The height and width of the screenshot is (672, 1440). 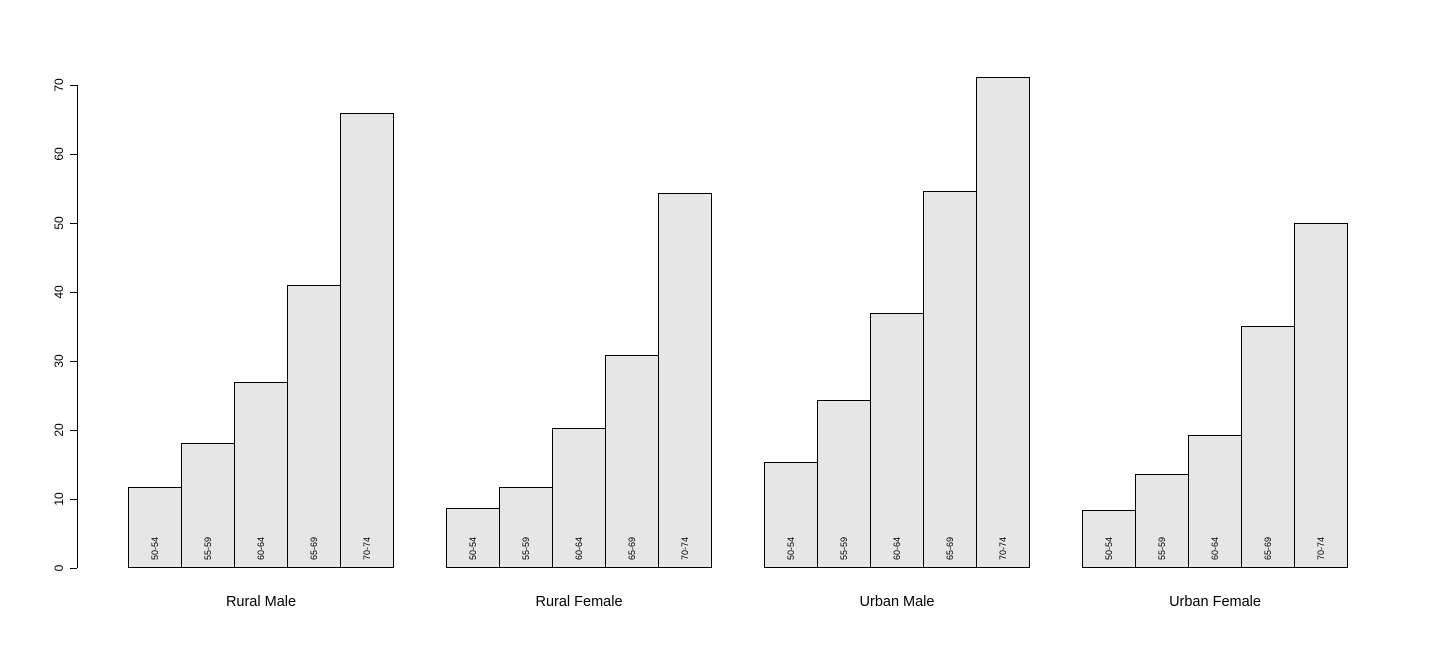 I want to click on group-label: Rural Male, so click(x=261, y=602).